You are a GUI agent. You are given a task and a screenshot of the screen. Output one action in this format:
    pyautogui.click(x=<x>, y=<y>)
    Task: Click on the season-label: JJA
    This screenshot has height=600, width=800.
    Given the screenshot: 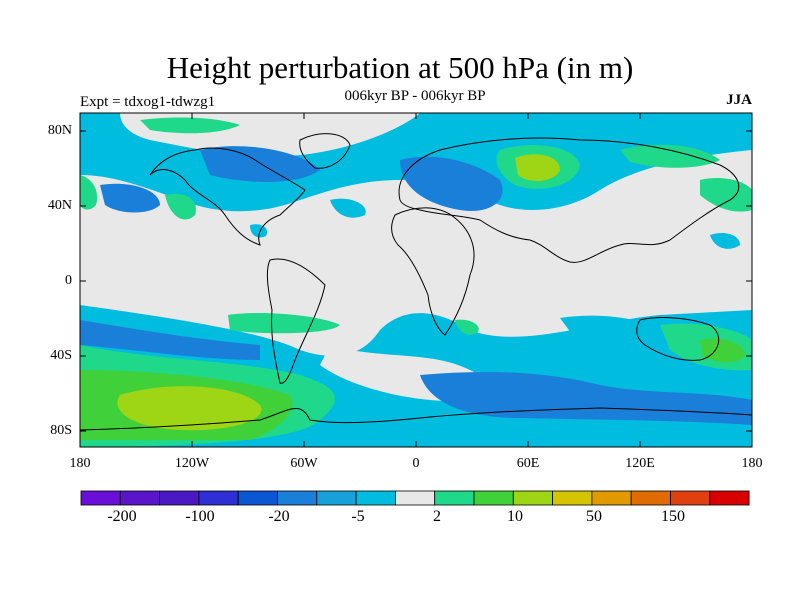 What is the action you would take?
    pyautogui.click(x=739, y=100)
    